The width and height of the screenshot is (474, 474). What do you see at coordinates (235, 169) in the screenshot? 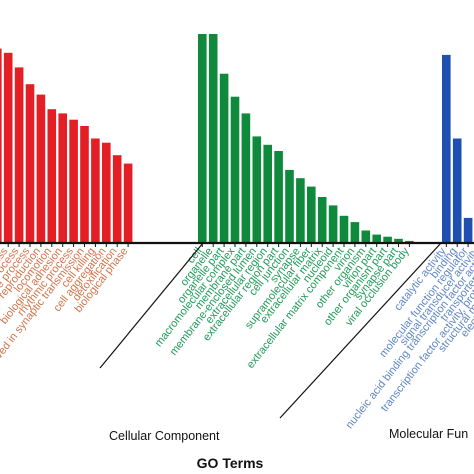
I see `bar-macromolecular-complex` at bounding box center [235, 169].